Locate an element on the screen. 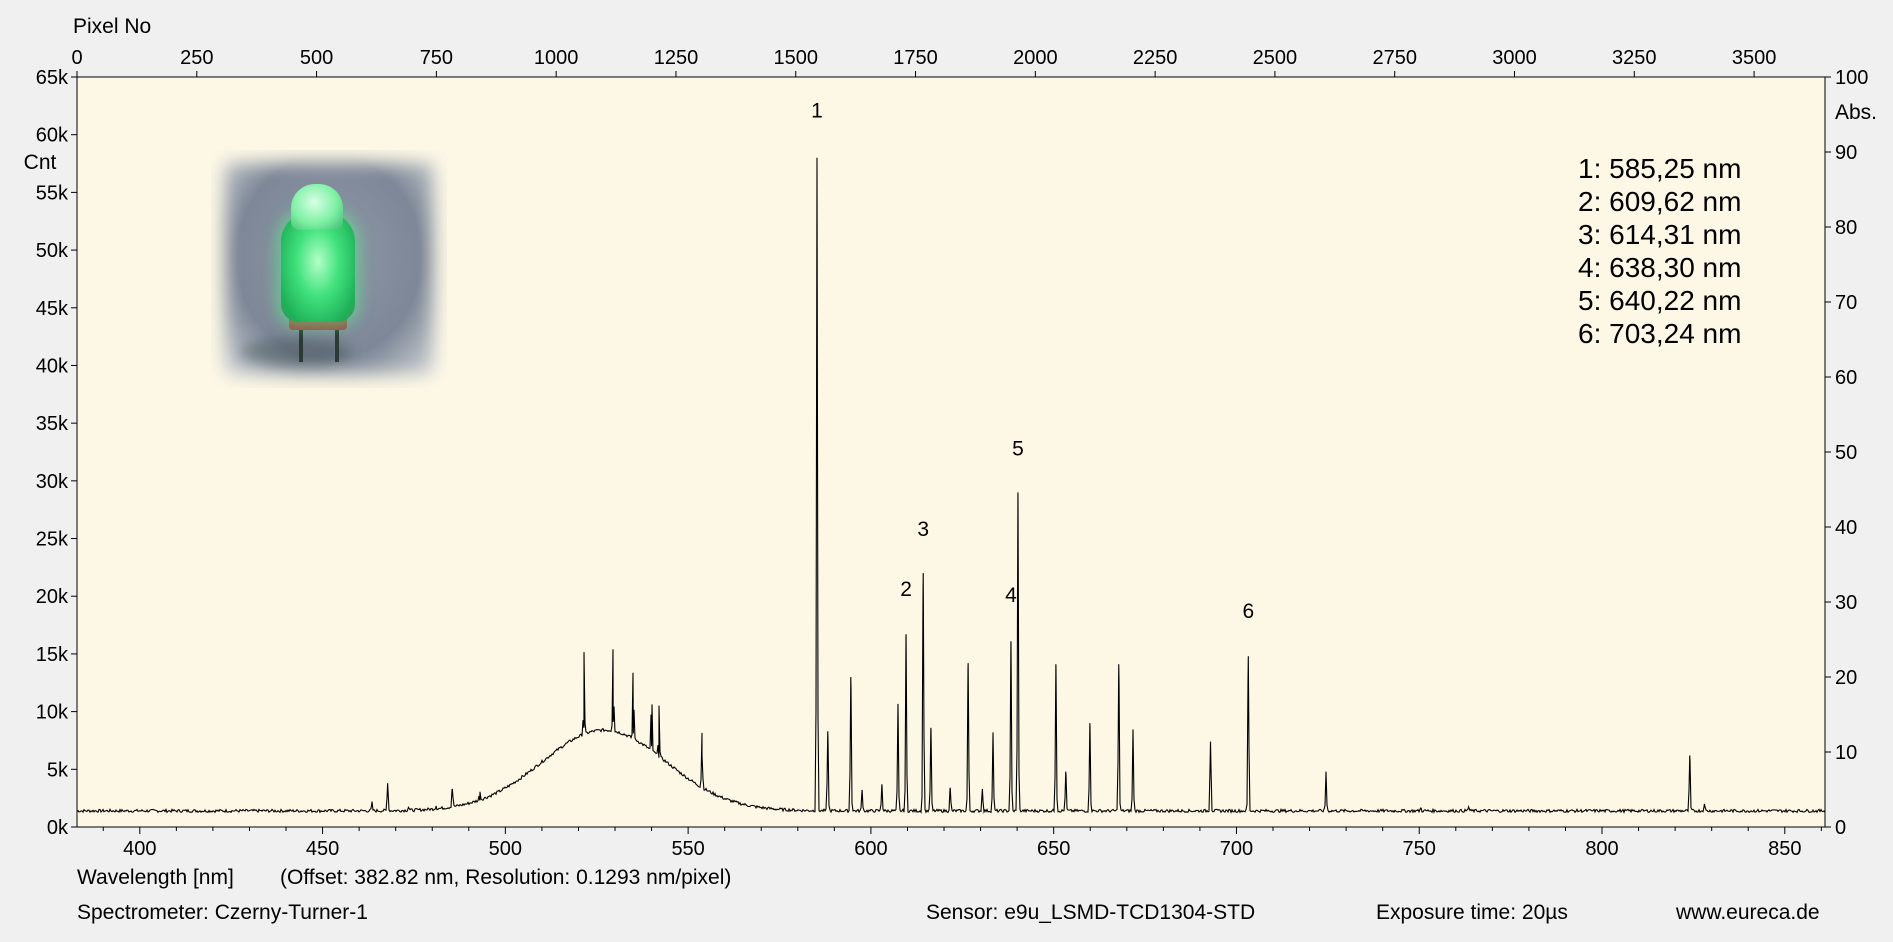 Image resolution: width=1893 pixels, height=942 pixels. left-axis-tick-label: 60k is located at coordinates (52, 136).